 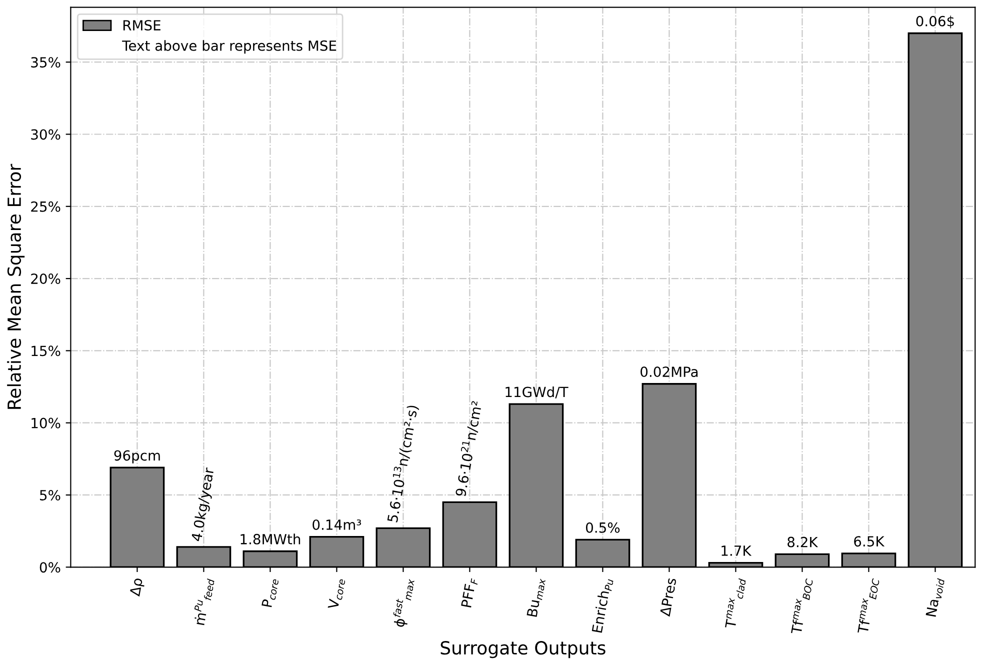 What do you see at coordinates (270, 593) in the screenshot?
I see `x-tick-label: P$_{core}$` at bounding box center [270, 593].